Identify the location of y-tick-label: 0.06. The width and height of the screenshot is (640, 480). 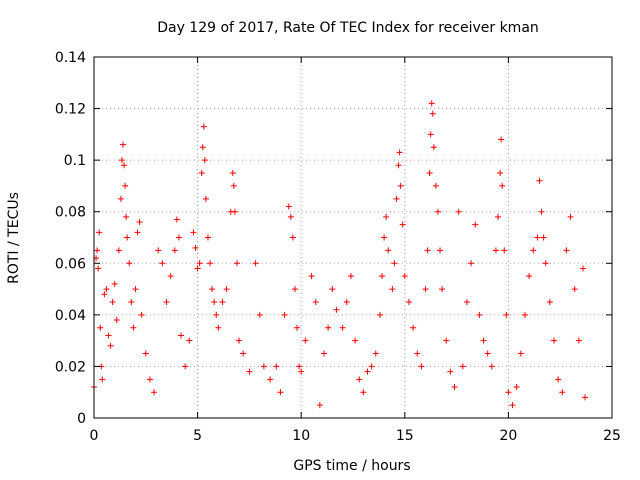
(70, 264).